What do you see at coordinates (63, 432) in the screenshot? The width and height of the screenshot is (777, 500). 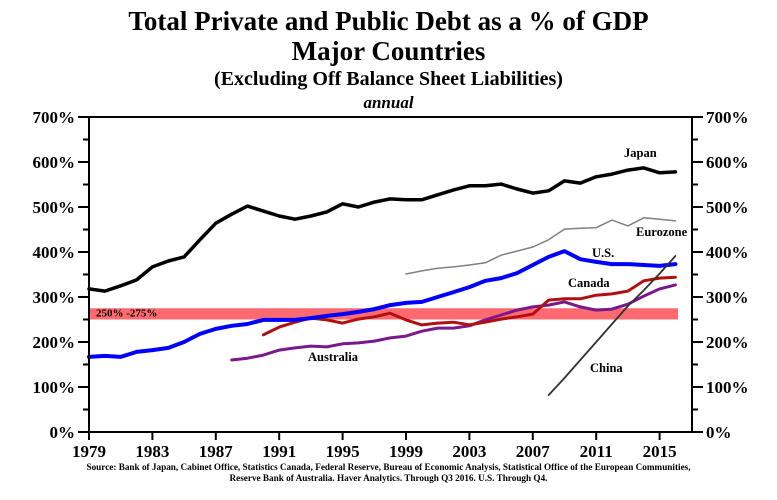 I see `y-tick-label-left: 0%` at bounding box center [63, 432].